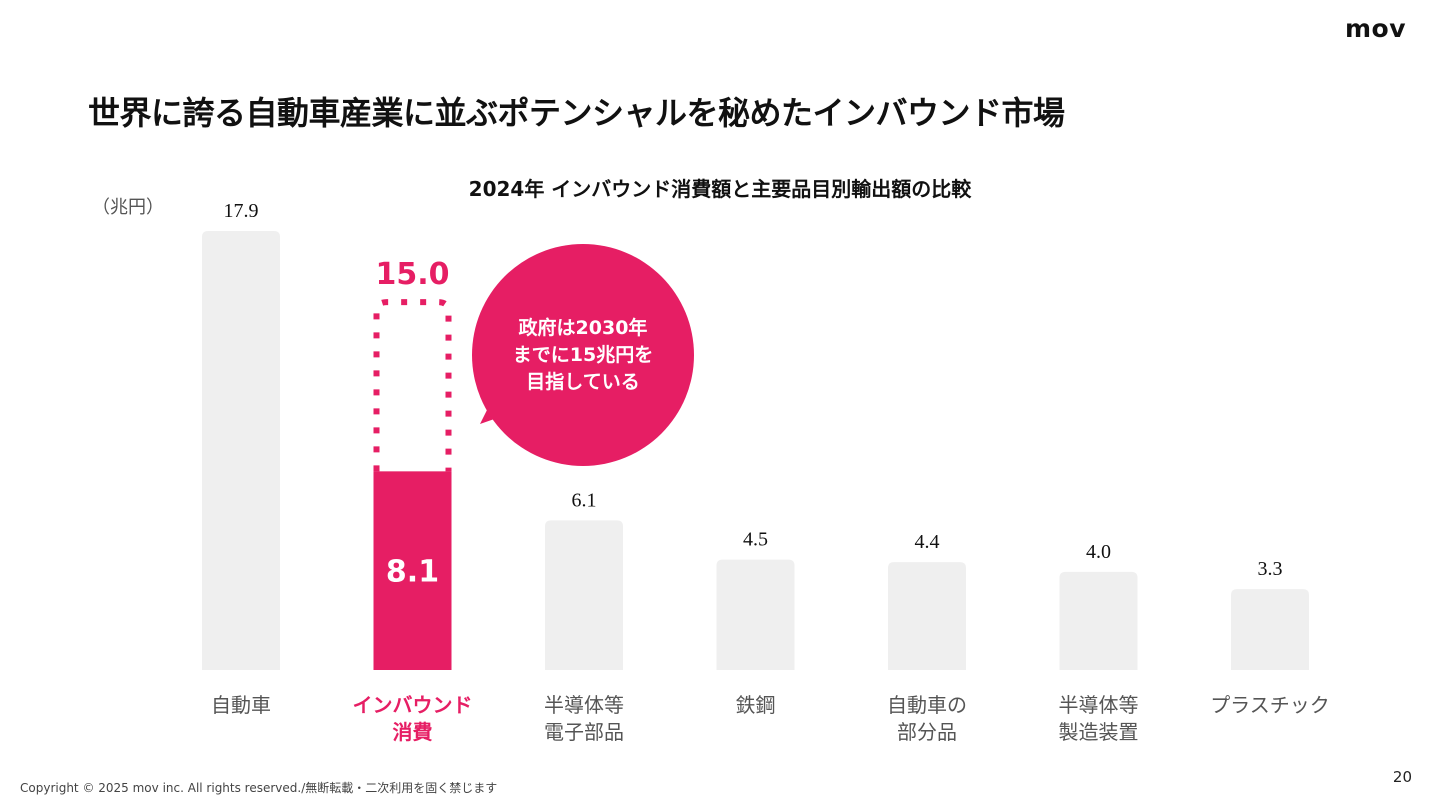 The image size is (1440, 810). Describe the element at coordinates (584, 732) in the screenshot. I see `category-label: 電子部品` at that location.